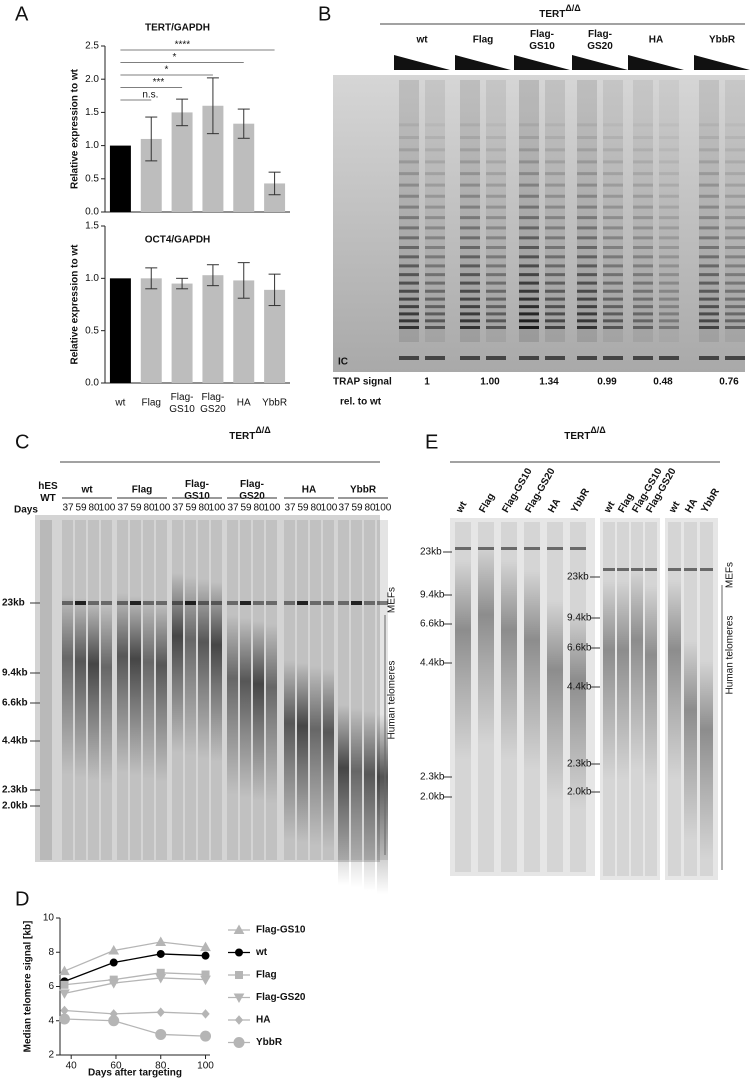 The image size is (750, 1082). Describe the element at coordinates (75, 128) in the screenshot. I see `y-axis-label: Relative expression to wt` at that location.